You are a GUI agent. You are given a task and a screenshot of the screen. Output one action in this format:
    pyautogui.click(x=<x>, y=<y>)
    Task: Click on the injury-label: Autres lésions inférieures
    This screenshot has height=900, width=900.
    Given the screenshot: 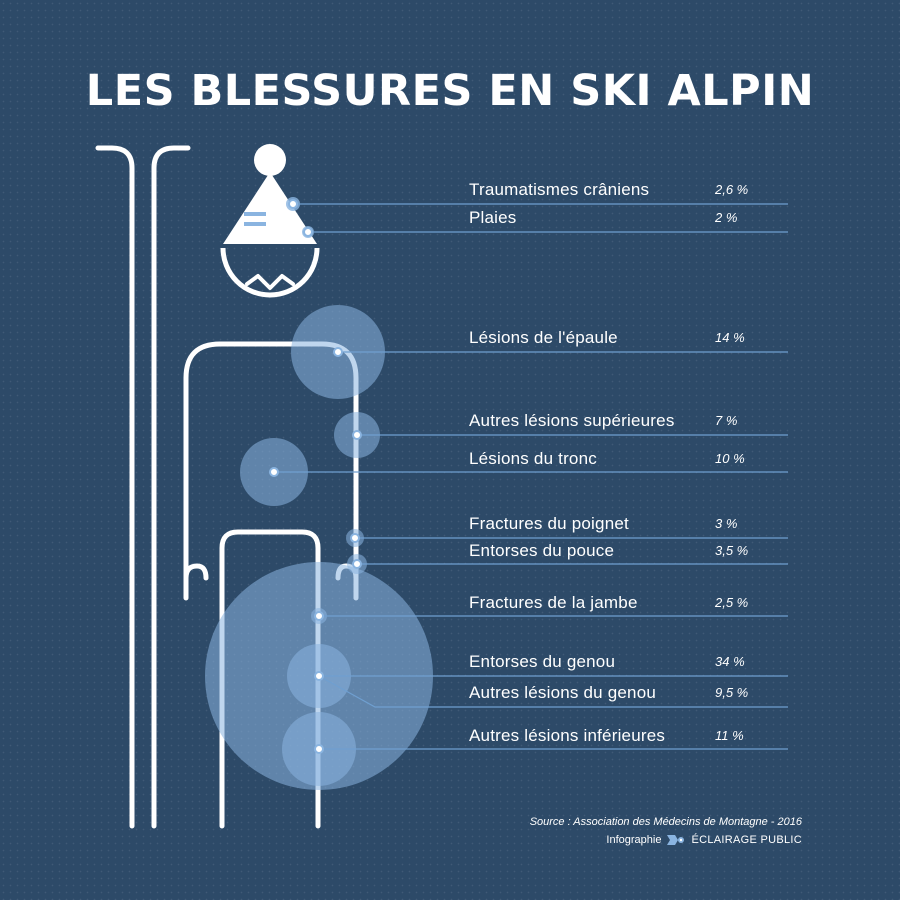 What is the action you would take?
    pyautogui.click(x=567, y=735)
    